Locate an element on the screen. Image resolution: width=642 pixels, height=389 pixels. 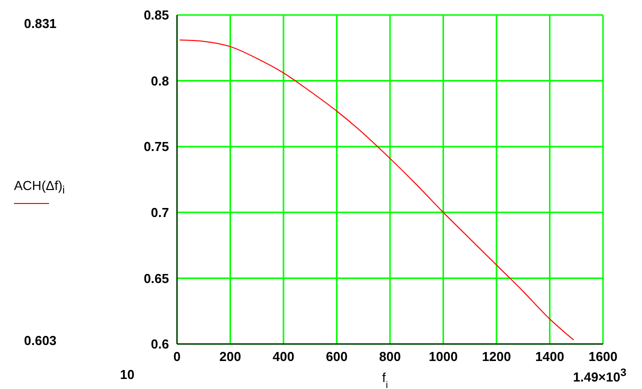
y-tick-label: 0.75 is located at coordinates (156, 146).